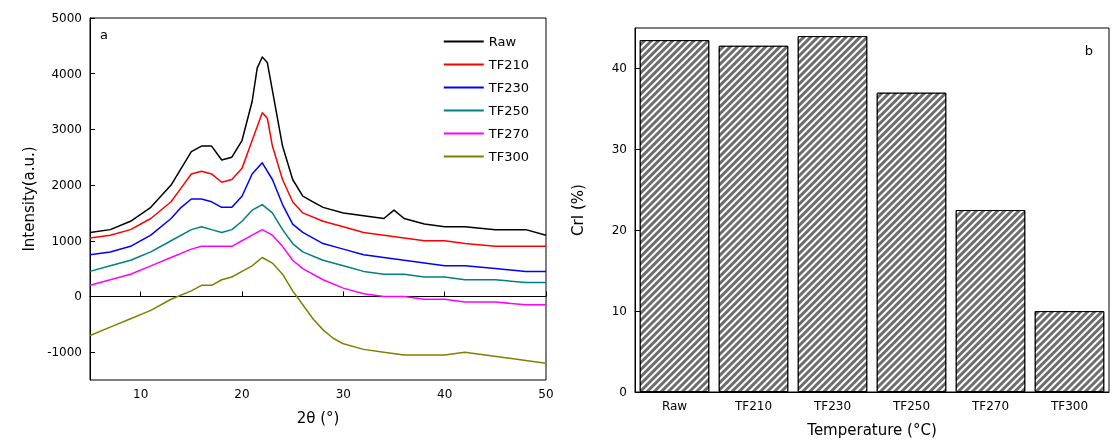  I want to click on y-tick-label: 5000, so click(66, 18).